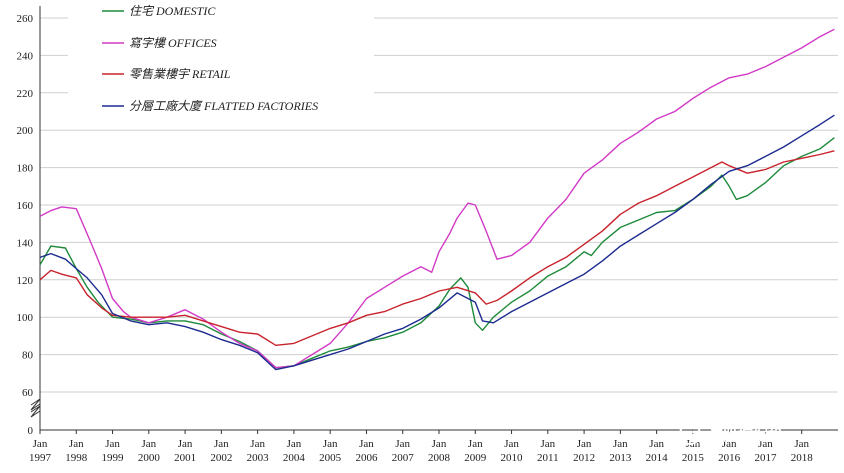  What do you see at coordinates (330, 458) in the screenshot?
I see `x-tick-label-year: 2005` at bounding box center [330, 458].